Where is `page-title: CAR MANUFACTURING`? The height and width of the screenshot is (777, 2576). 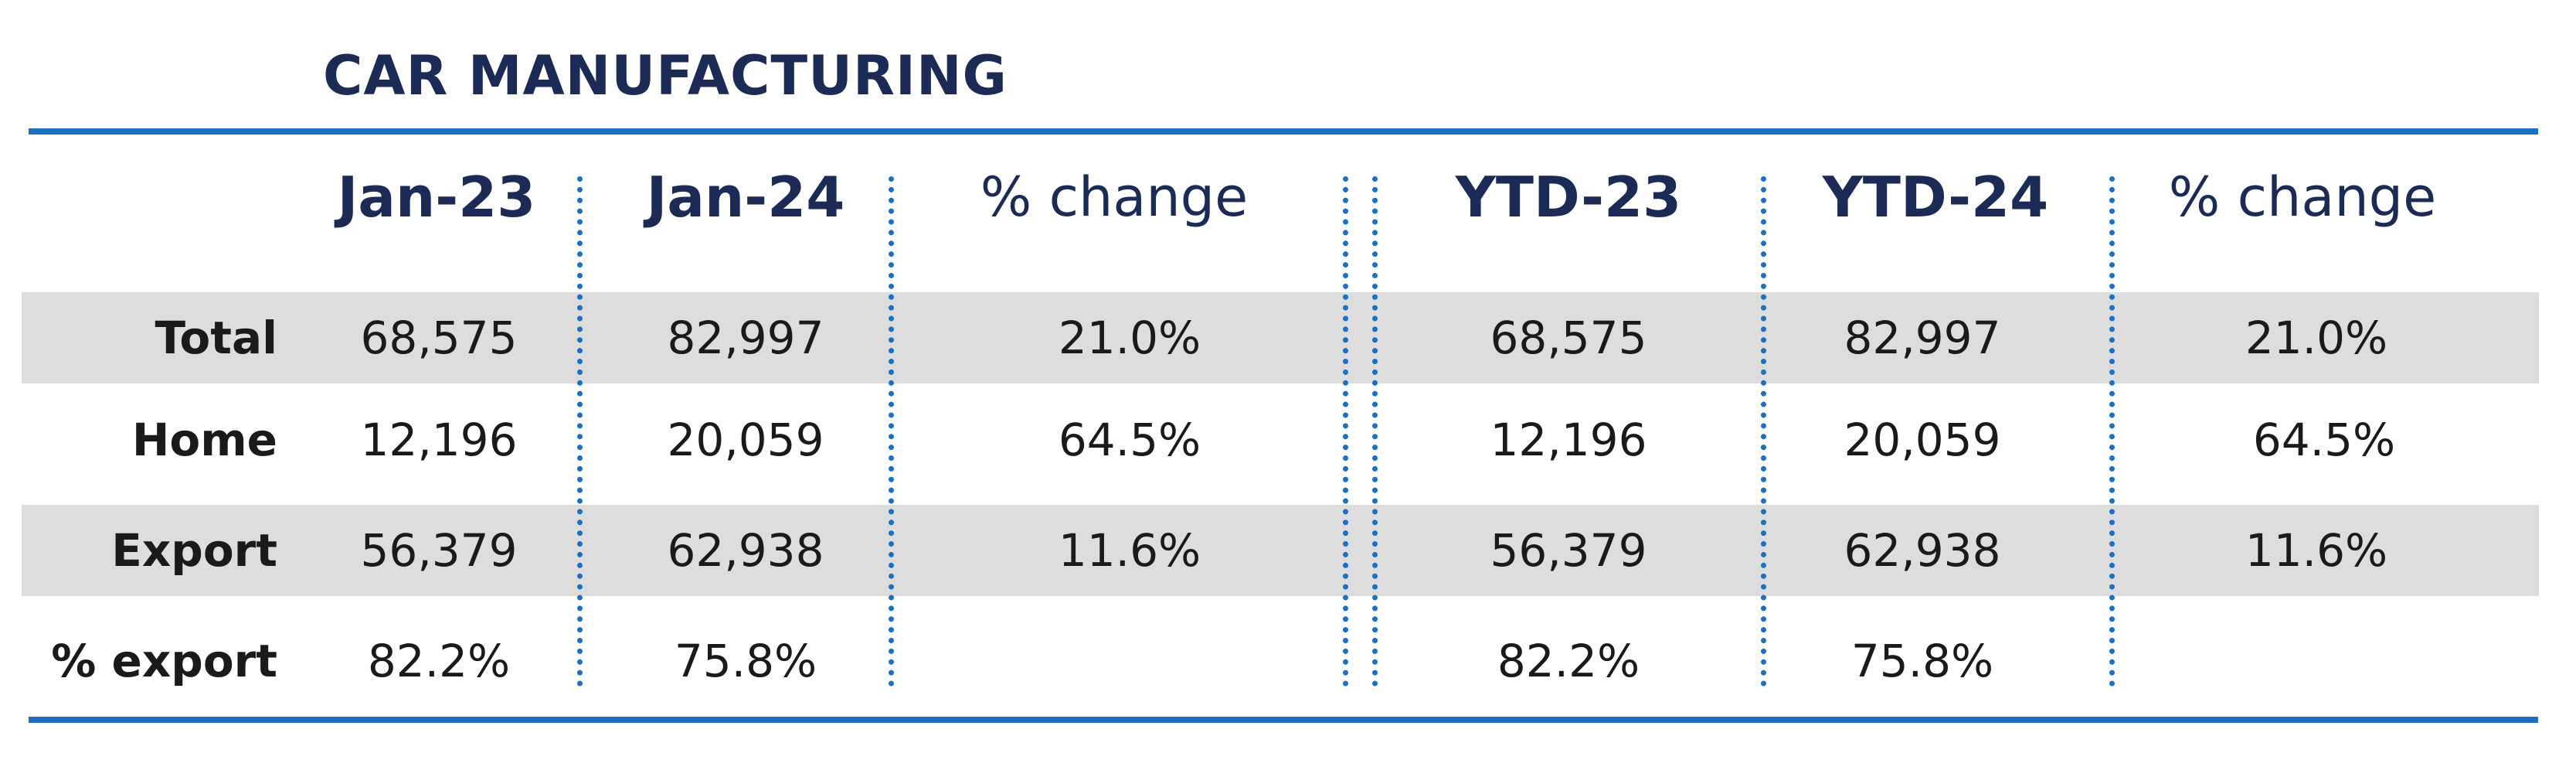 page-title: CAR MANUFACTURING is located at coordinates (665, 76).